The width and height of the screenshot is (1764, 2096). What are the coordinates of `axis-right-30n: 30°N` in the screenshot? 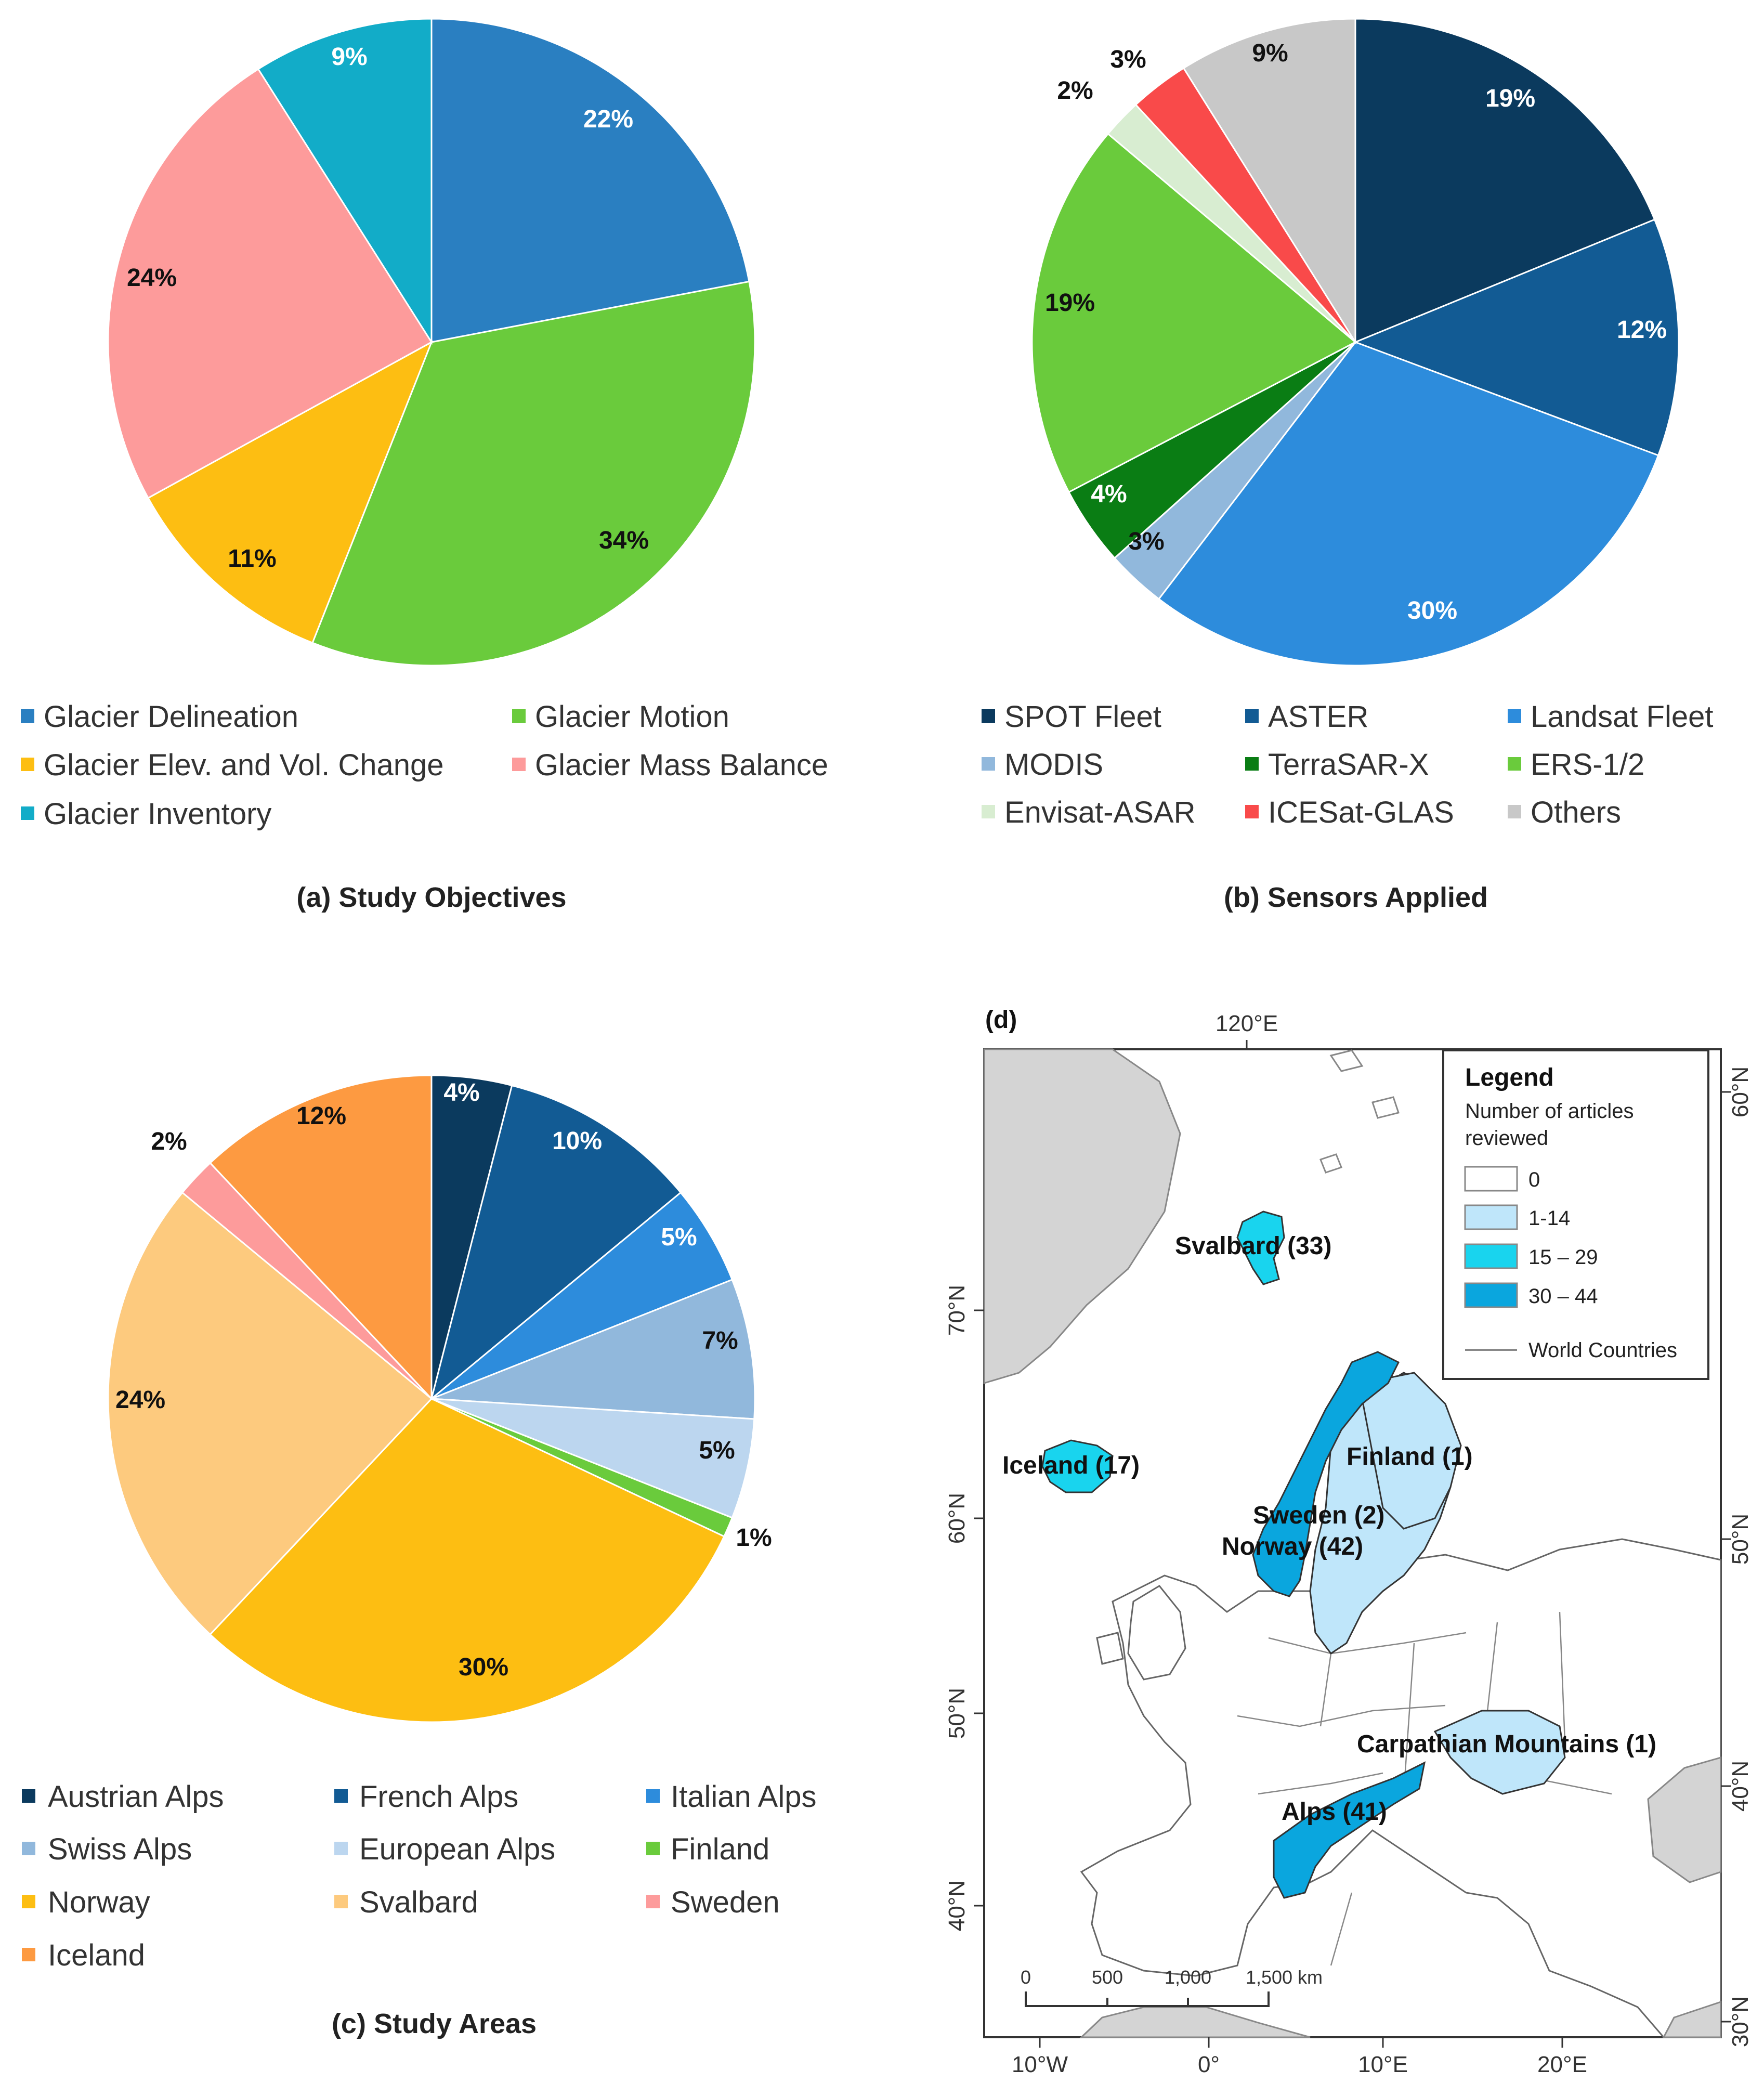 It's located at (1740, 2021).